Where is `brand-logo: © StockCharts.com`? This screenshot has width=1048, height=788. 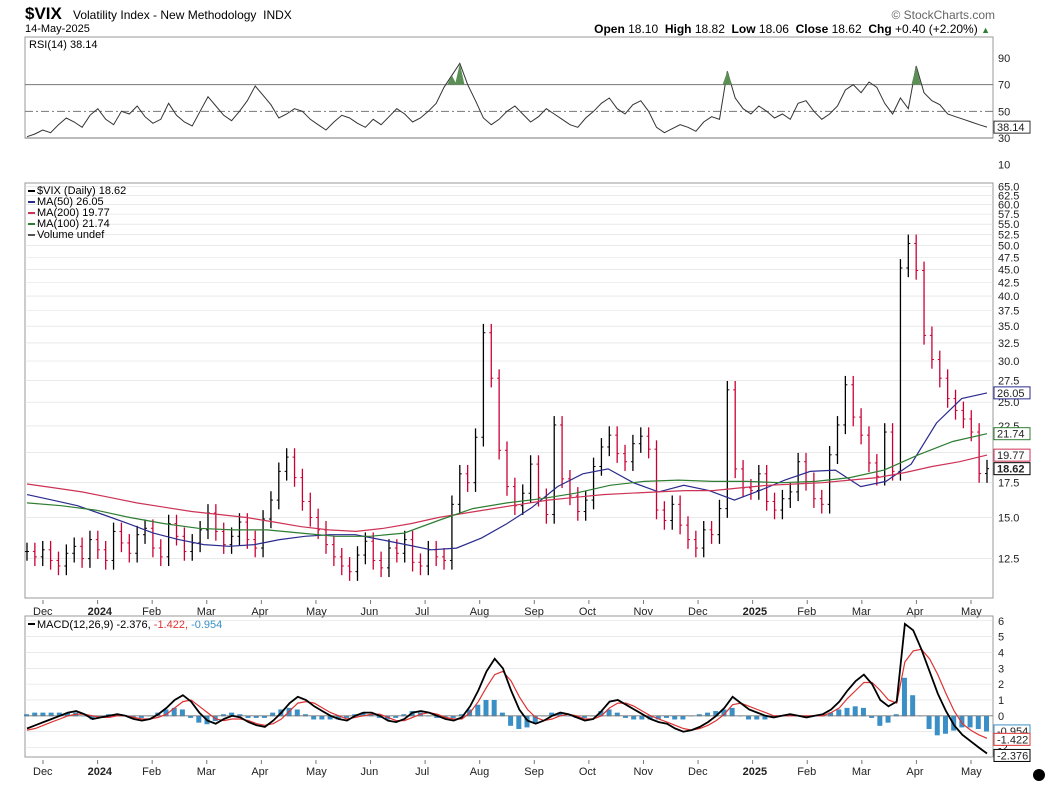
brand-logo: © StockCharts.com is located at coordinates (943, 15).